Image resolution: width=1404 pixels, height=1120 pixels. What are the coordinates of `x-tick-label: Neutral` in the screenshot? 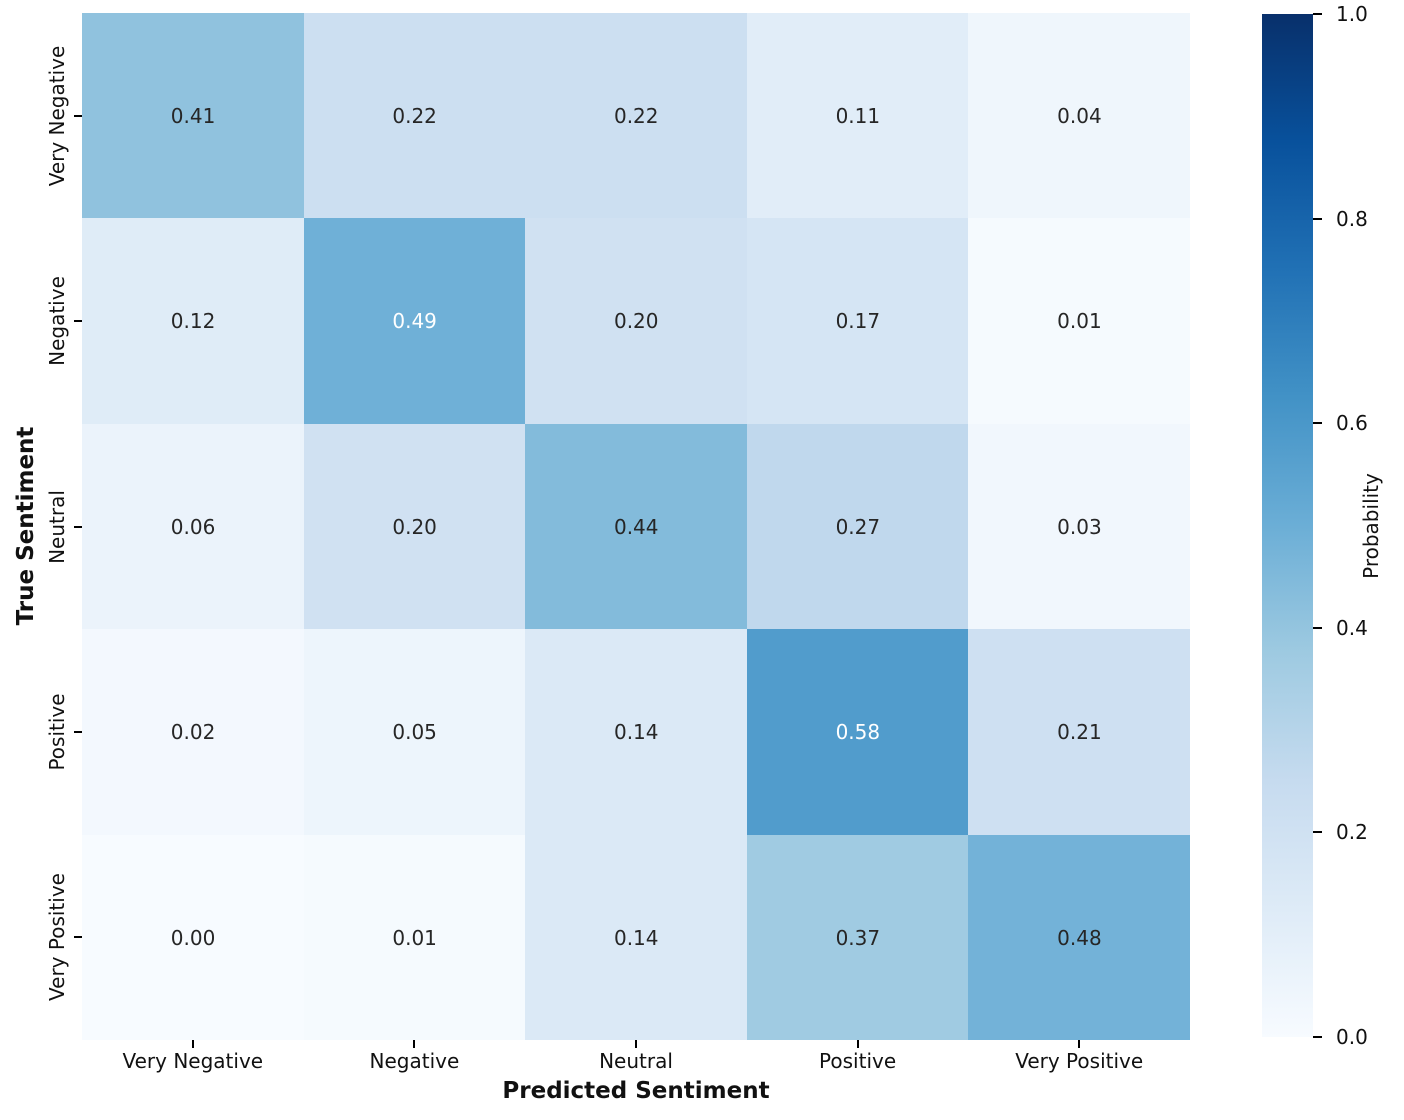 It's located at (636, 1061).